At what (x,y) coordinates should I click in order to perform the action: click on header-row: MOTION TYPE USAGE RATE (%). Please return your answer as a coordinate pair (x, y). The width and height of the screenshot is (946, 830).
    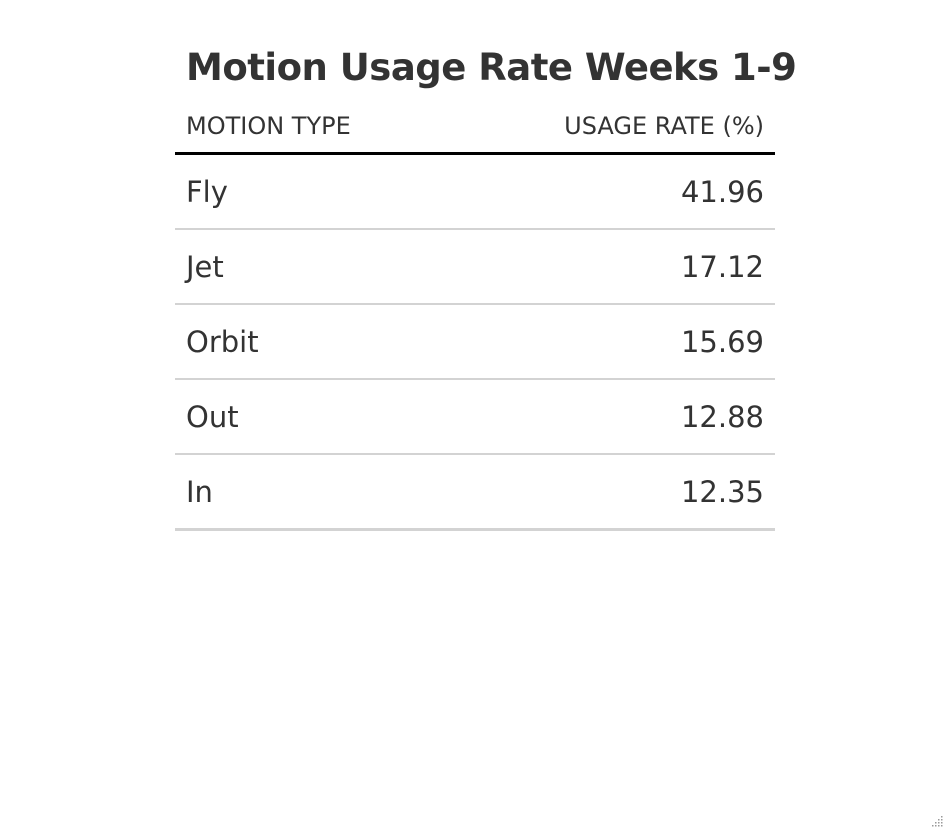
    Looking at the image, I should click on (475, 127).